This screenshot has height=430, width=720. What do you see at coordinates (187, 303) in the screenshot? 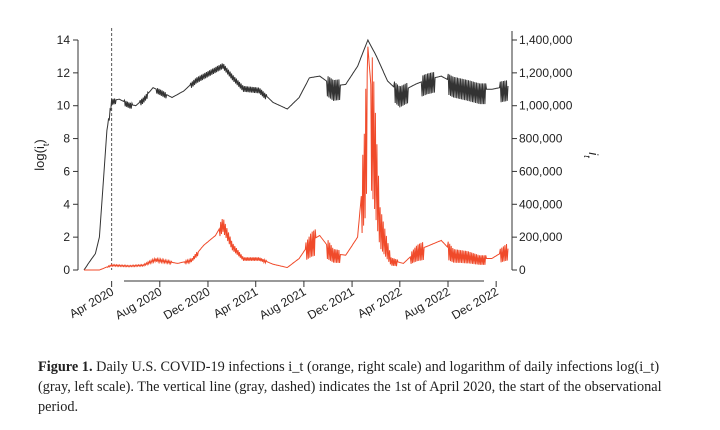
I see `x-tick-label: Dec 2020` at bounding box center [187, 303].